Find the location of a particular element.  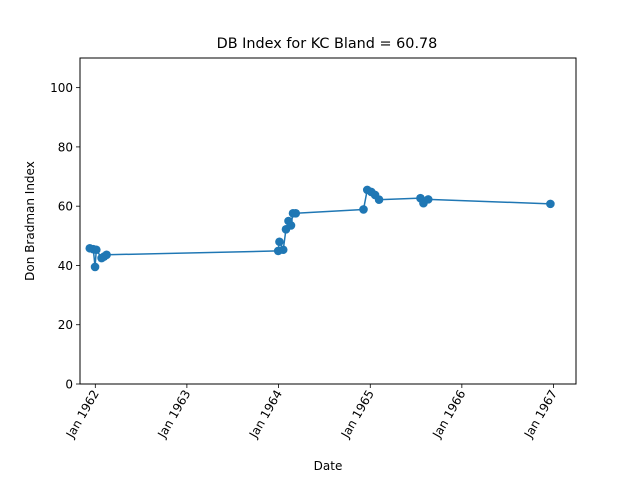

chart-title: DB Index for KC Bland = 60.78 is located at coordinates (327, 44).